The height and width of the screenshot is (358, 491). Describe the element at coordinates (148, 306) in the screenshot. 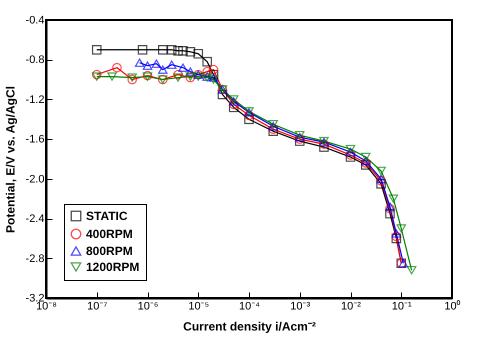

I see `x-tick-label: 10⁻⁶` at that location.